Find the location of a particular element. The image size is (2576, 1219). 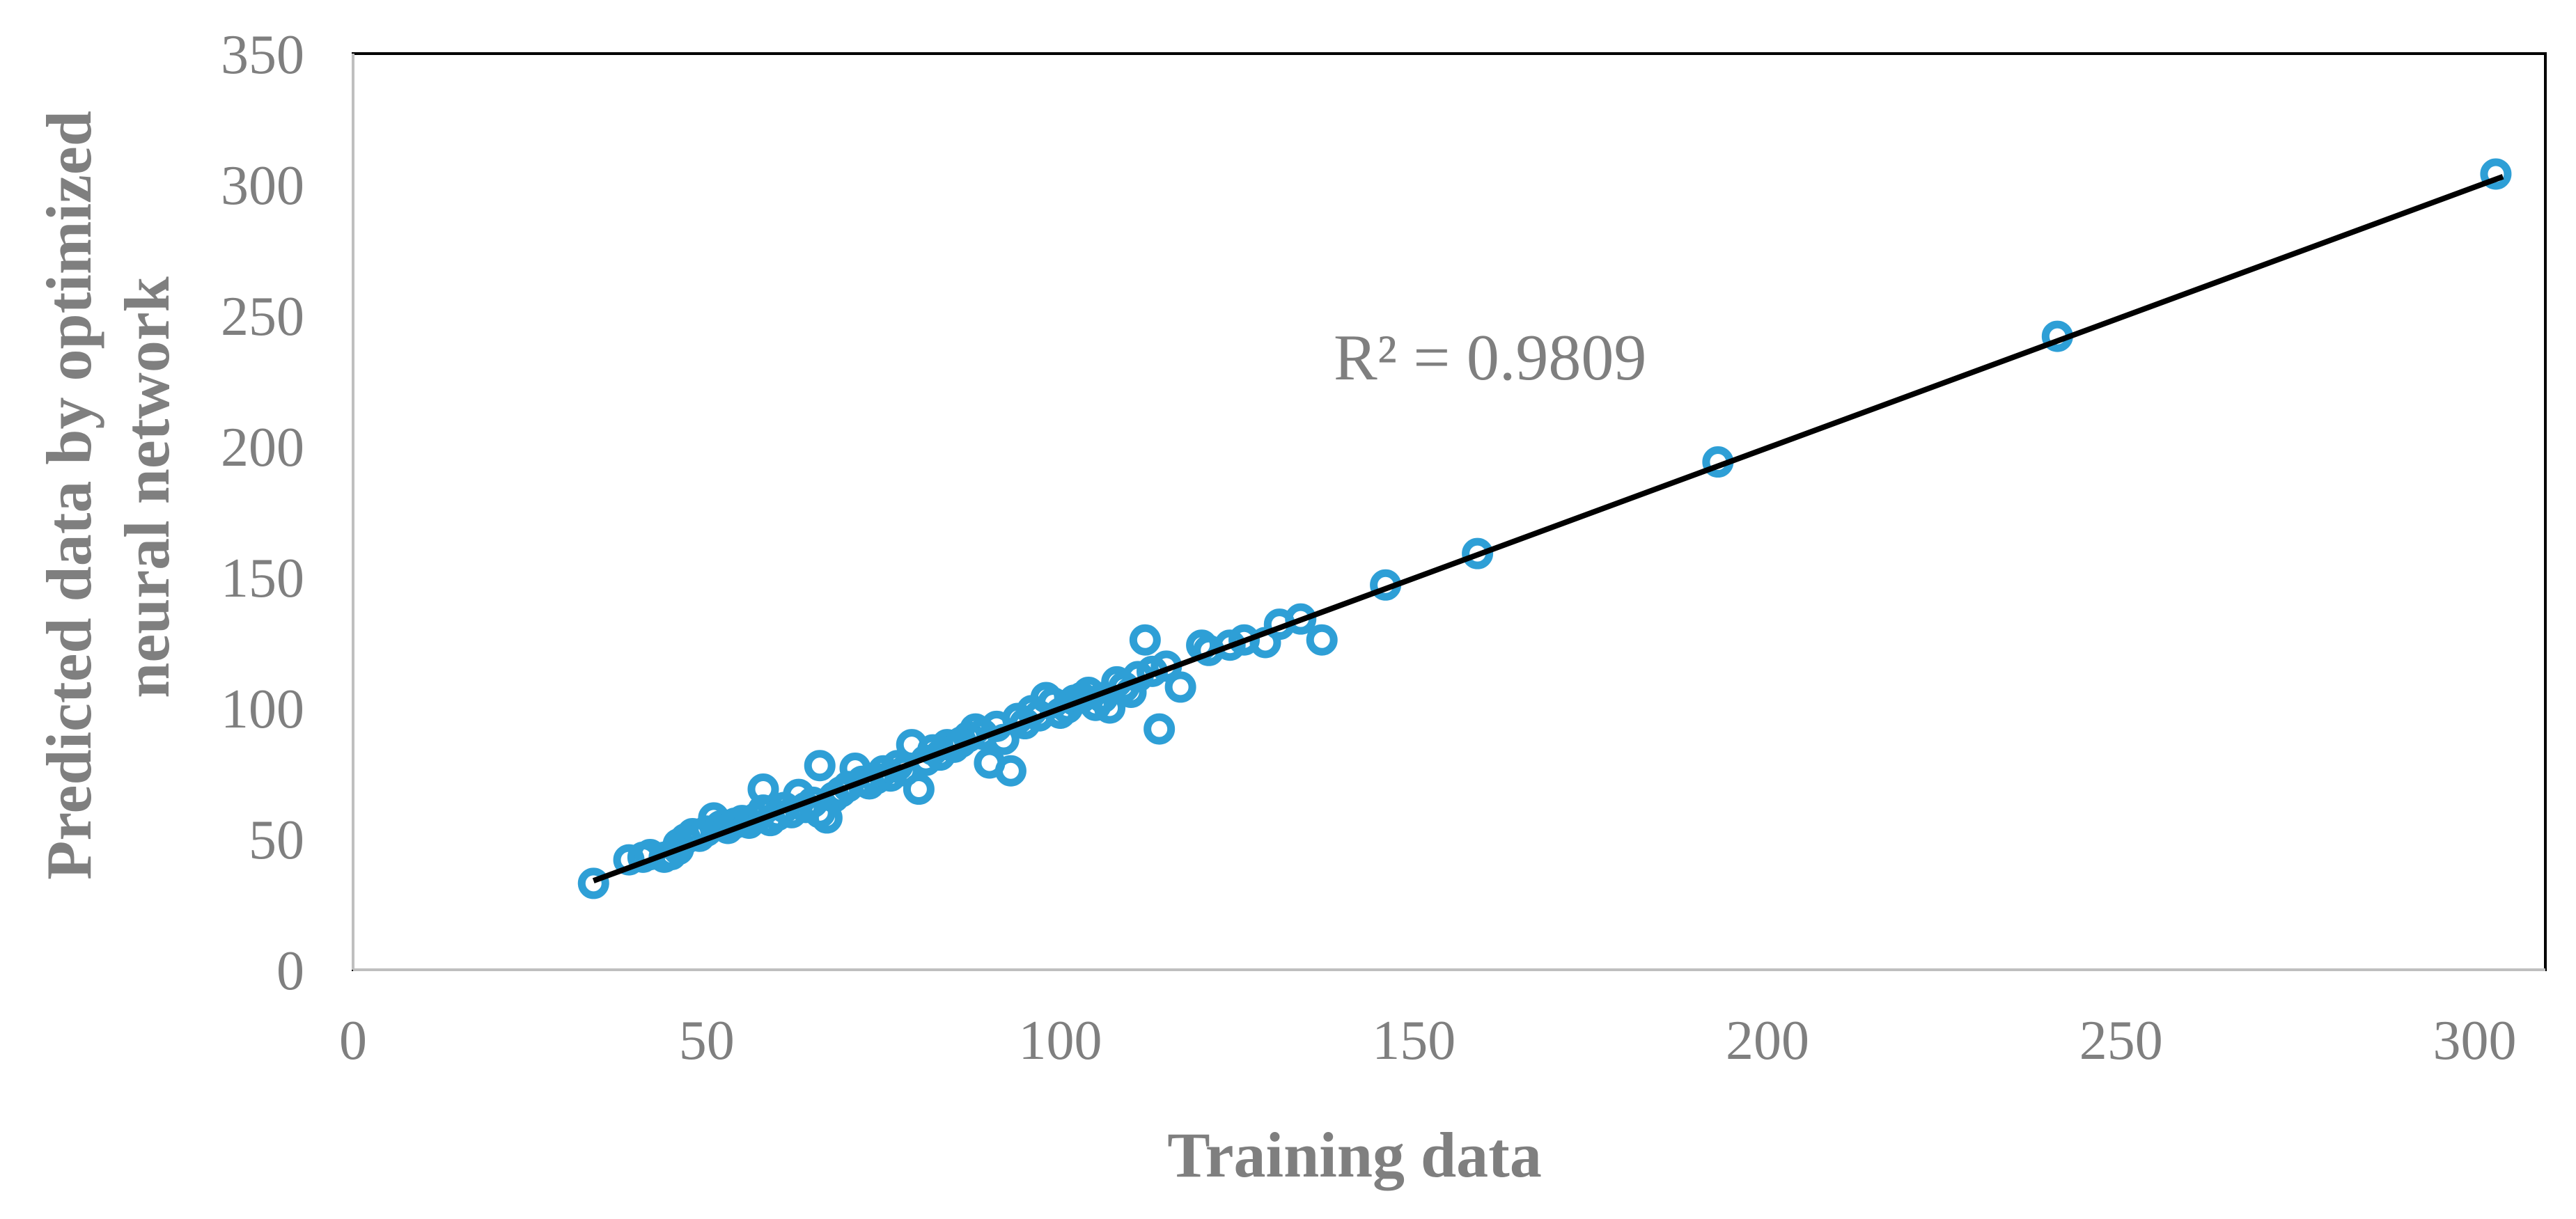

y-tick-label: 200 is located at coordinates (262, 447).